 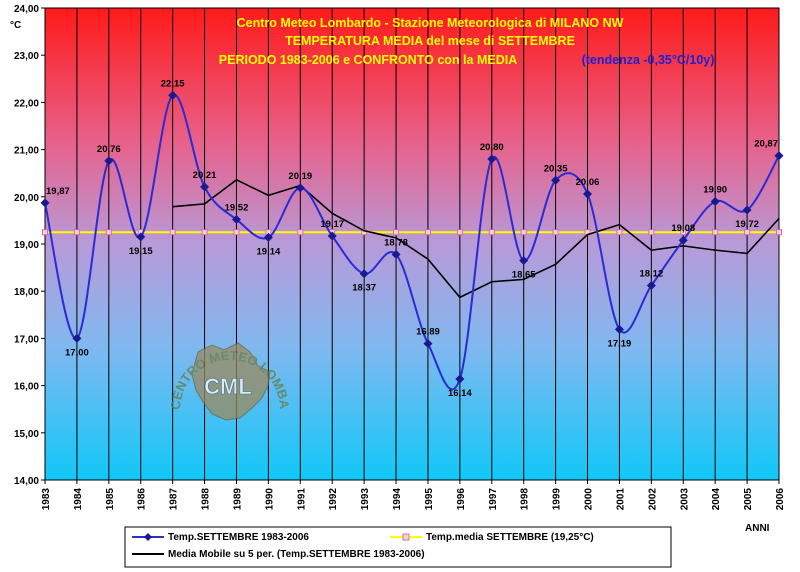 I want to click on temperature-data-label: 19,90, so click(x=715, y=190).